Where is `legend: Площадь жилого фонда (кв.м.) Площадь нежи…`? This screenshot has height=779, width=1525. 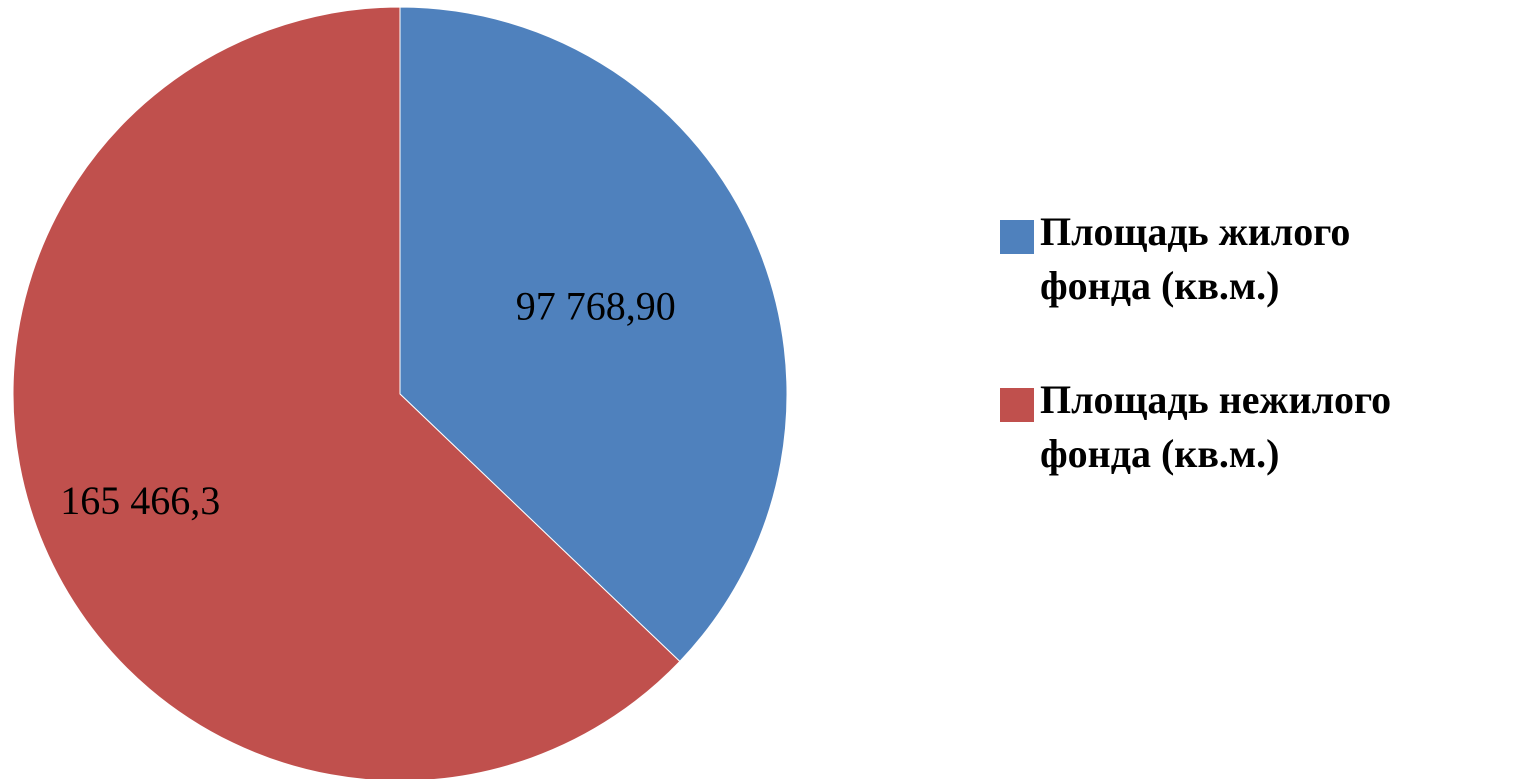 legend: Площадь жилого фонда (кв.м.) Площадь нежи… is located at coordinates (1210, 373).